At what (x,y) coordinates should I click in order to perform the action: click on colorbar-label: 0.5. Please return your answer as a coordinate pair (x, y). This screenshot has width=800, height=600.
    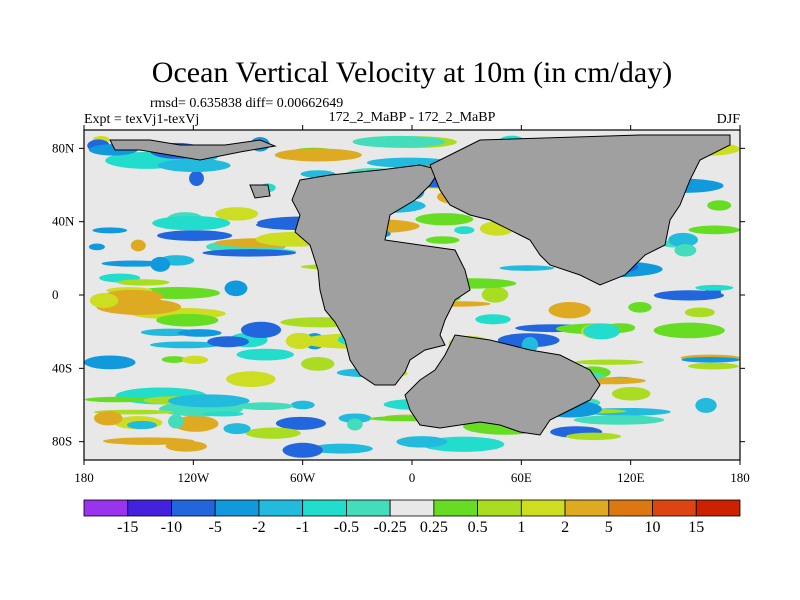
    Looking at the image, I should click on (478, 527).